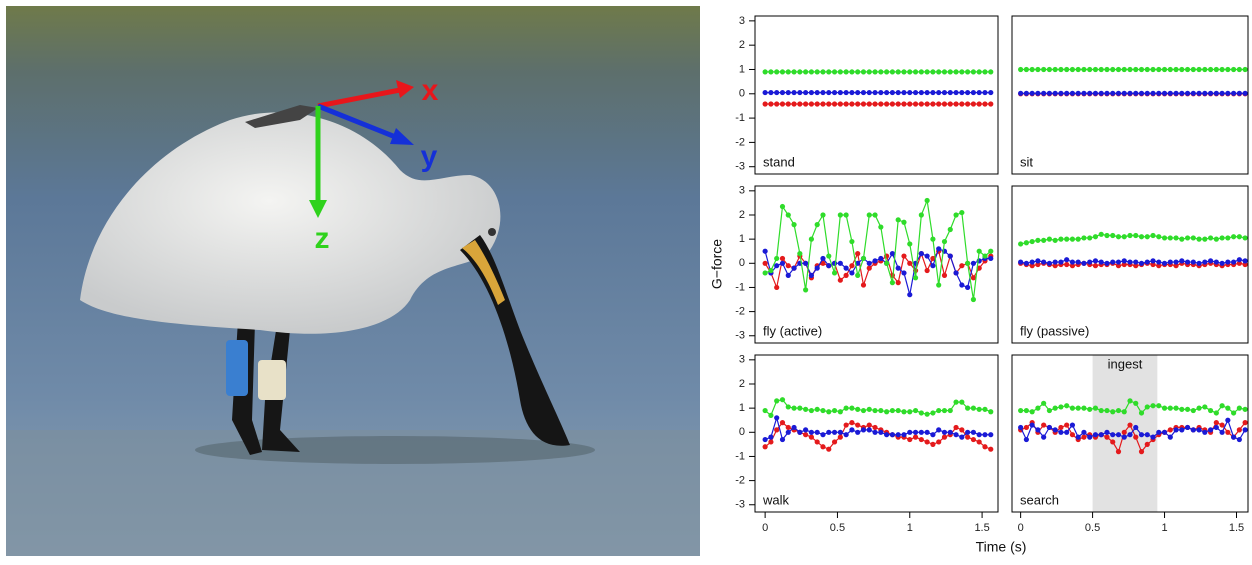 The width and height of the screenshot is (1252, 565). Describe the element at coordinates (776, 499) in the screenshot. I see `panel-title: walk` at that location.